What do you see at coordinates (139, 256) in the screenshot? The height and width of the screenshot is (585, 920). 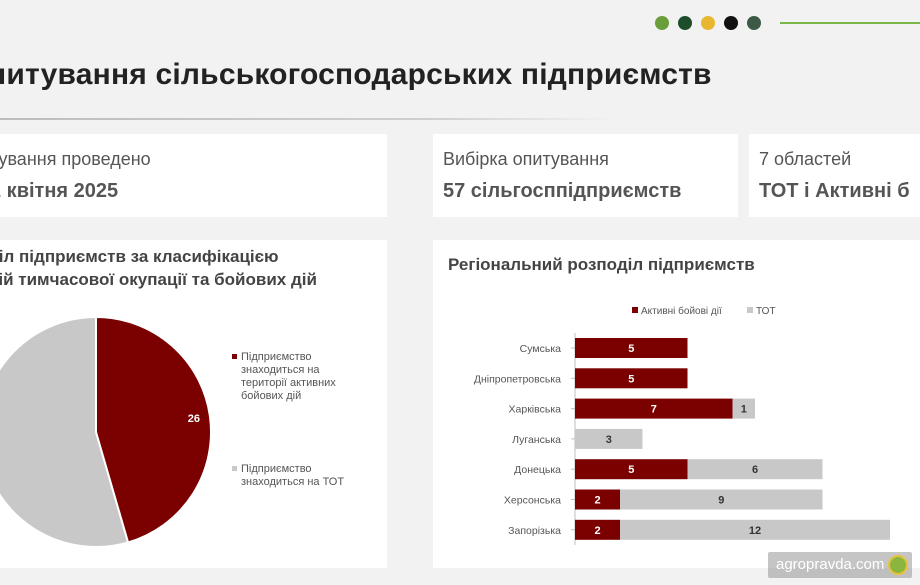 I see `pie-title-line1: діл підприємств за класифікацією` at bounding box center [139, 256].